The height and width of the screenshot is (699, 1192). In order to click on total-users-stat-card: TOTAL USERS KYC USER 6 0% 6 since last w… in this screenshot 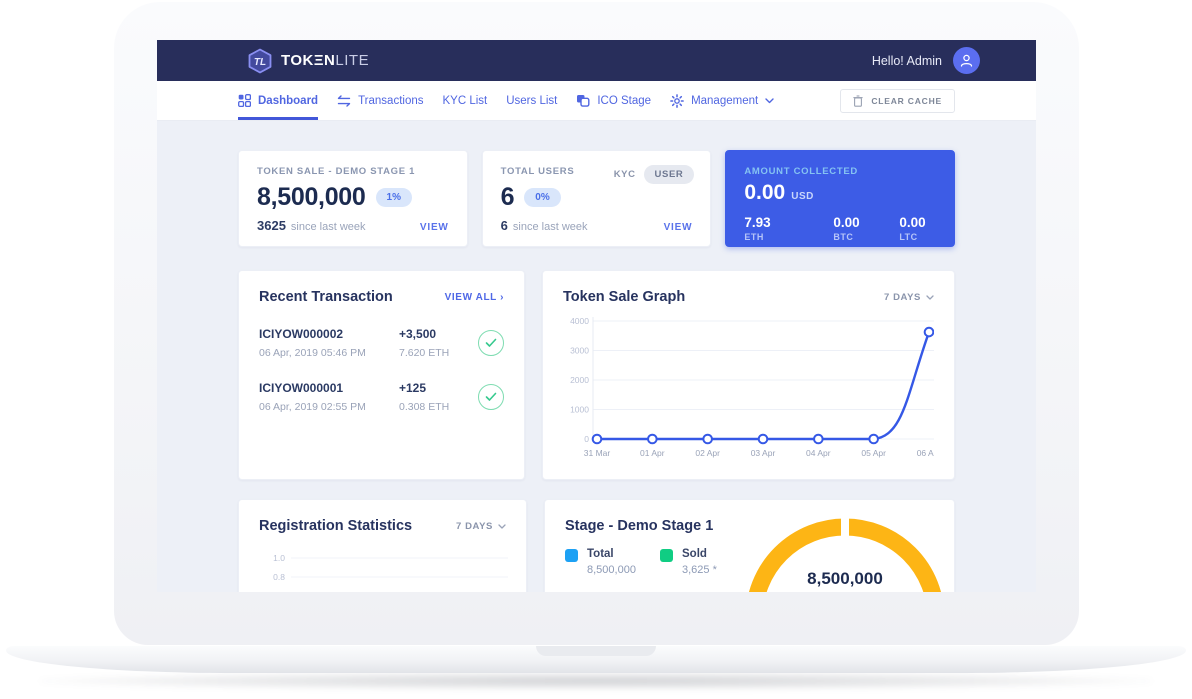, I will do `click(596, 198)`.